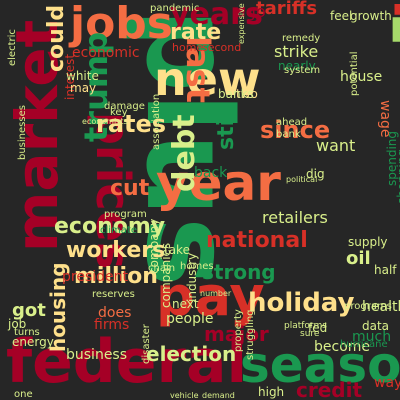 This screenshot has height=400, width=400. I want to click on word-struggling: struggling, so click(250, 334).